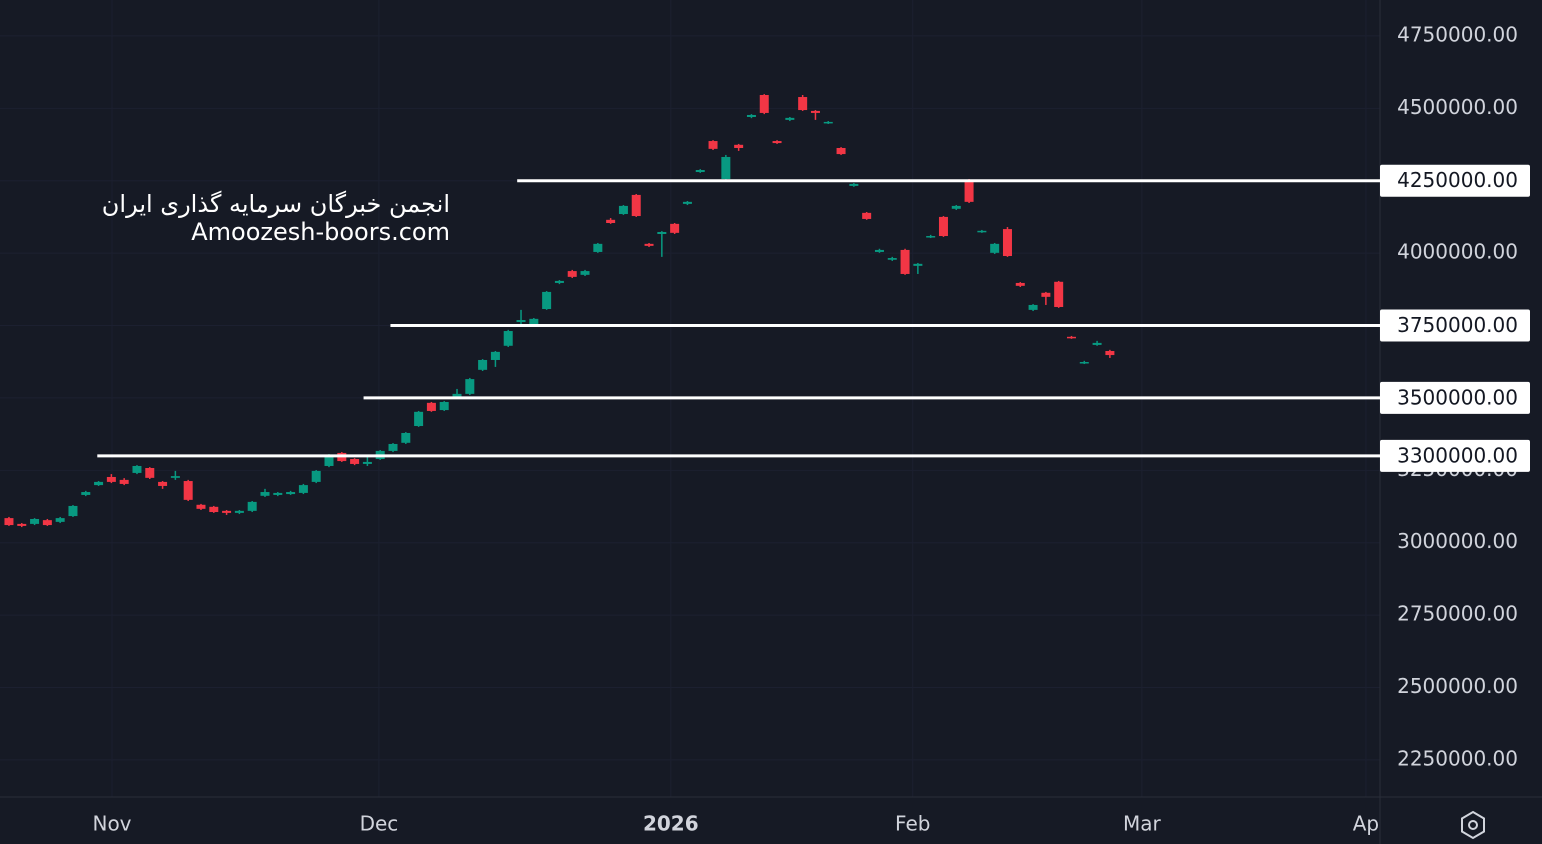 Image resolution: width=1542 pixels, height=844 pixels. I want to click on x-tick-label: Mar, so click(1142, 824).